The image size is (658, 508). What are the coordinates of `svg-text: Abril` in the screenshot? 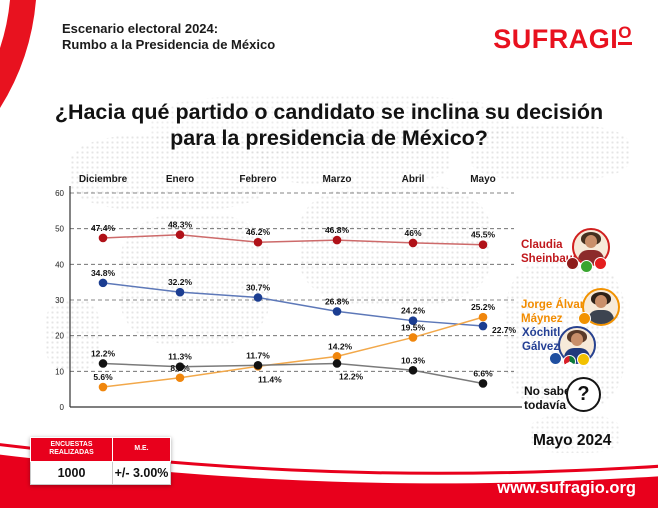 It's located at (413, 179).